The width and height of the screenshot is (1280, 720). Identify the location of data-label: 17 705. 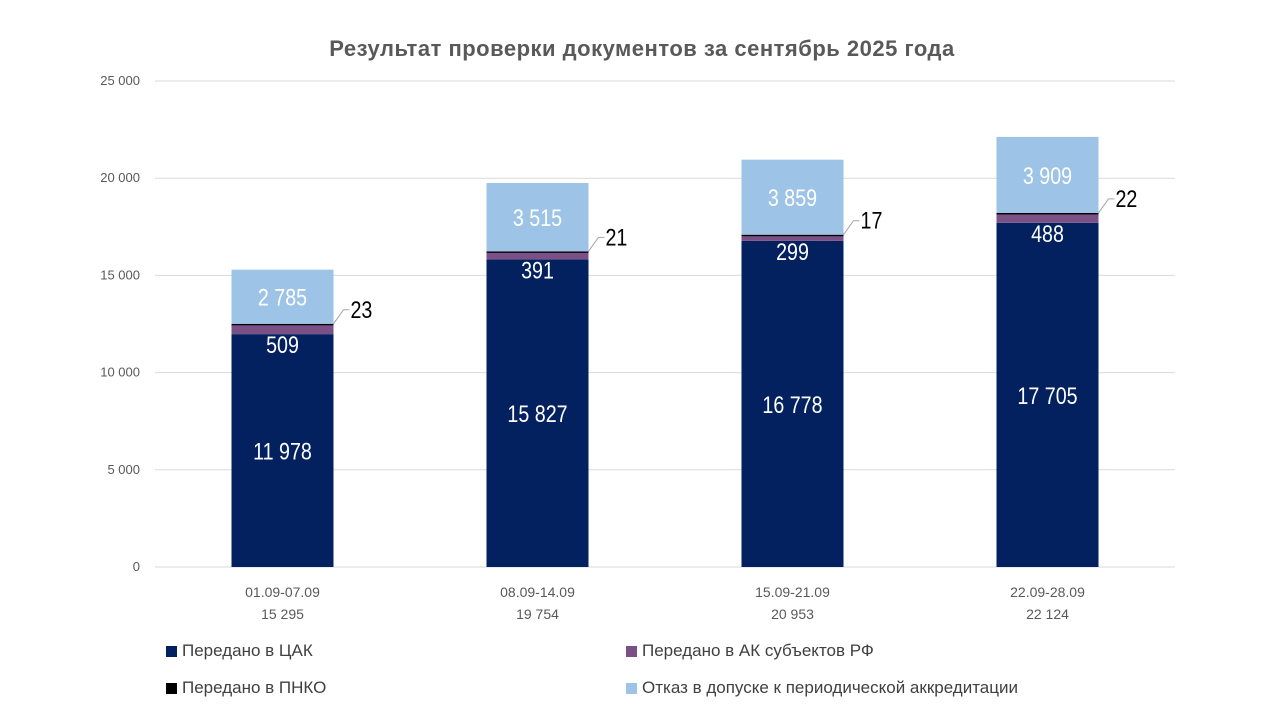
(1047, 395).